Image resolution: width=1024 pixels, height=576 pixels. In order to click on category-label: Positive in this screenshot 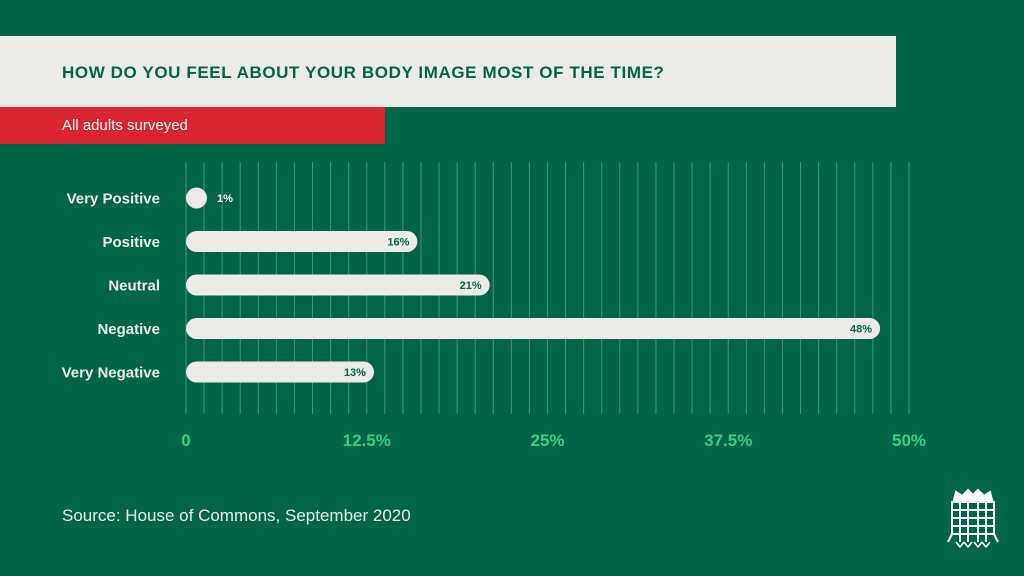, I will do `click(131, 242)`.